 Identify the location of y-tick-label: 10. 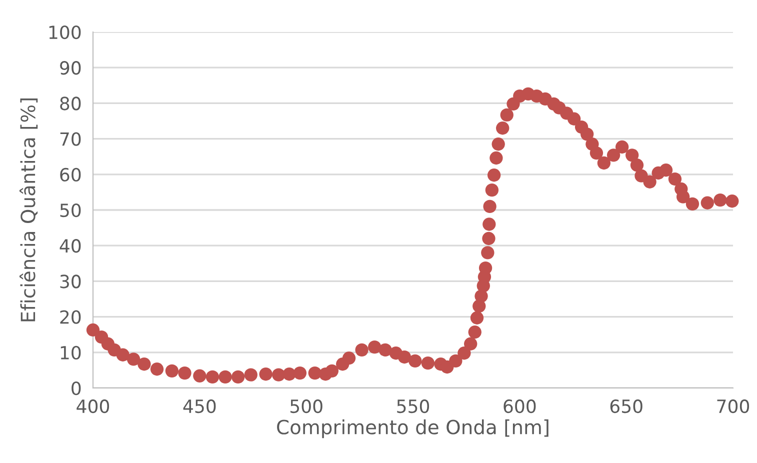
(70, 353).